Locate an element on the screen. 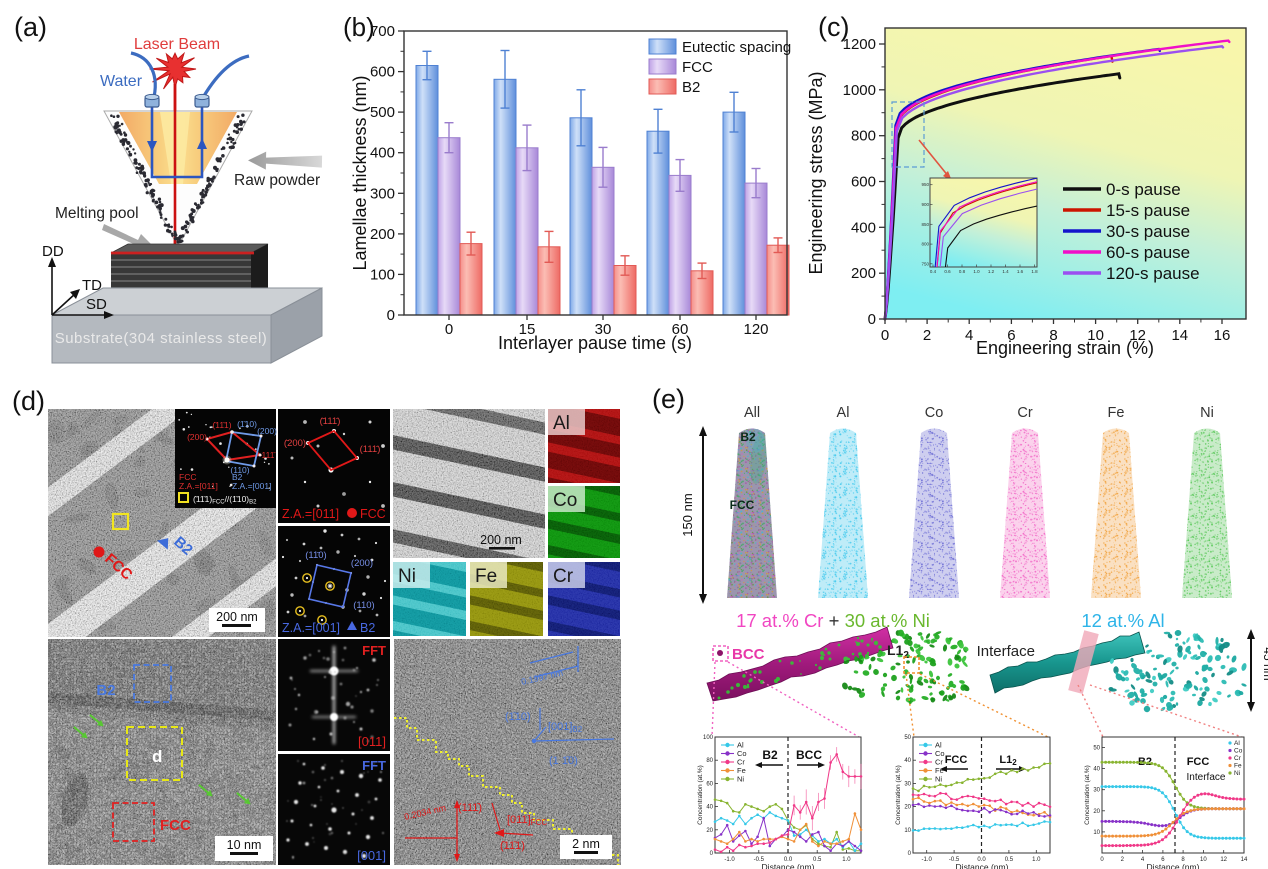  svg-text: 120-s pause is located at coordinates (1153, 273).